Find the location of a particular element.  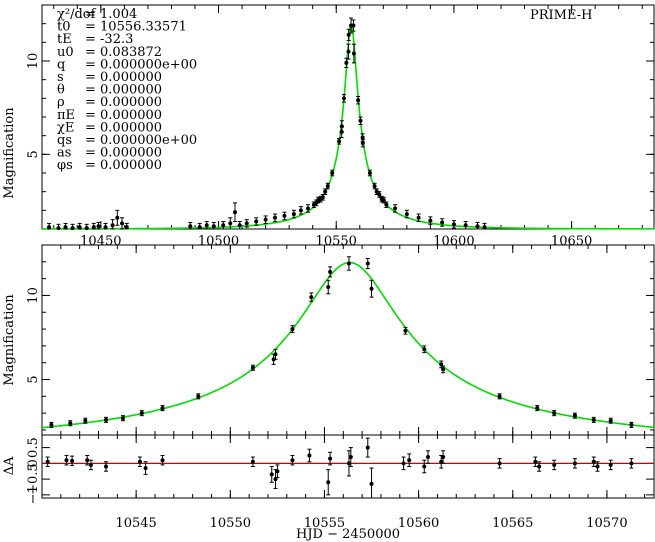

y-tick-label: −1 is located at coordinates (33, 494).